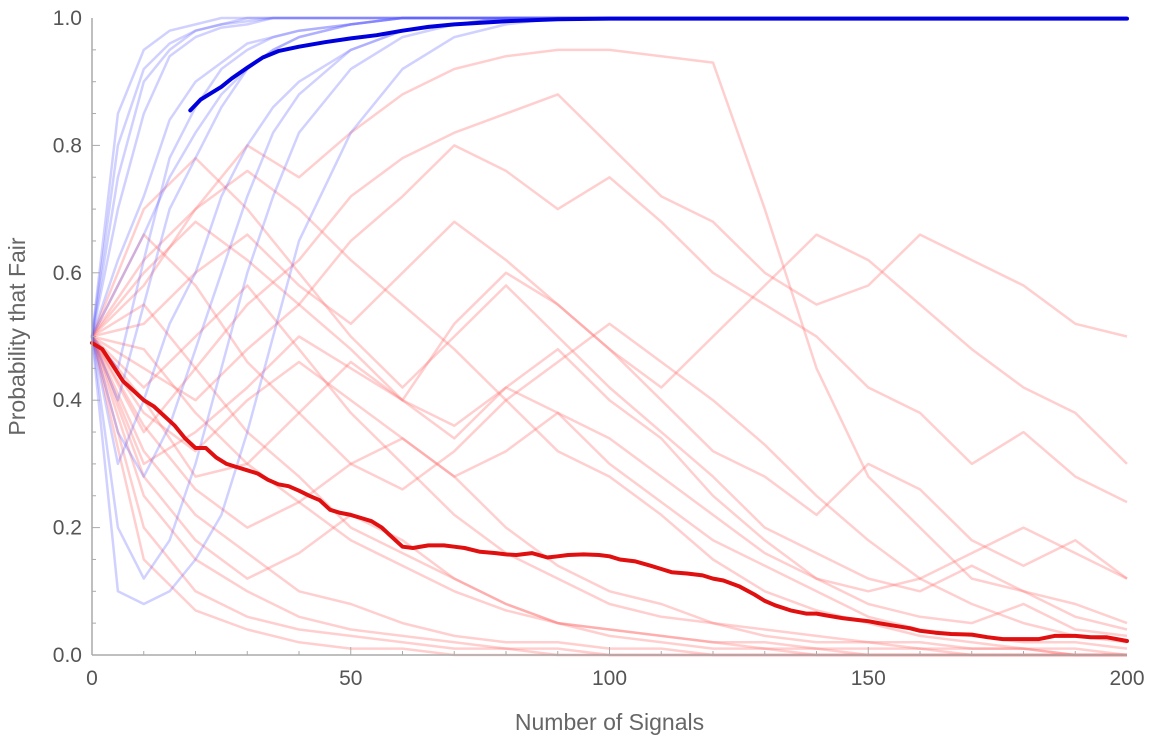 This screenshot has width=1152, height=751. What do you see at coordinates (350, 678) in the screenshot?
I see `x-tick-label: 50` at bounding box center [350, 678].